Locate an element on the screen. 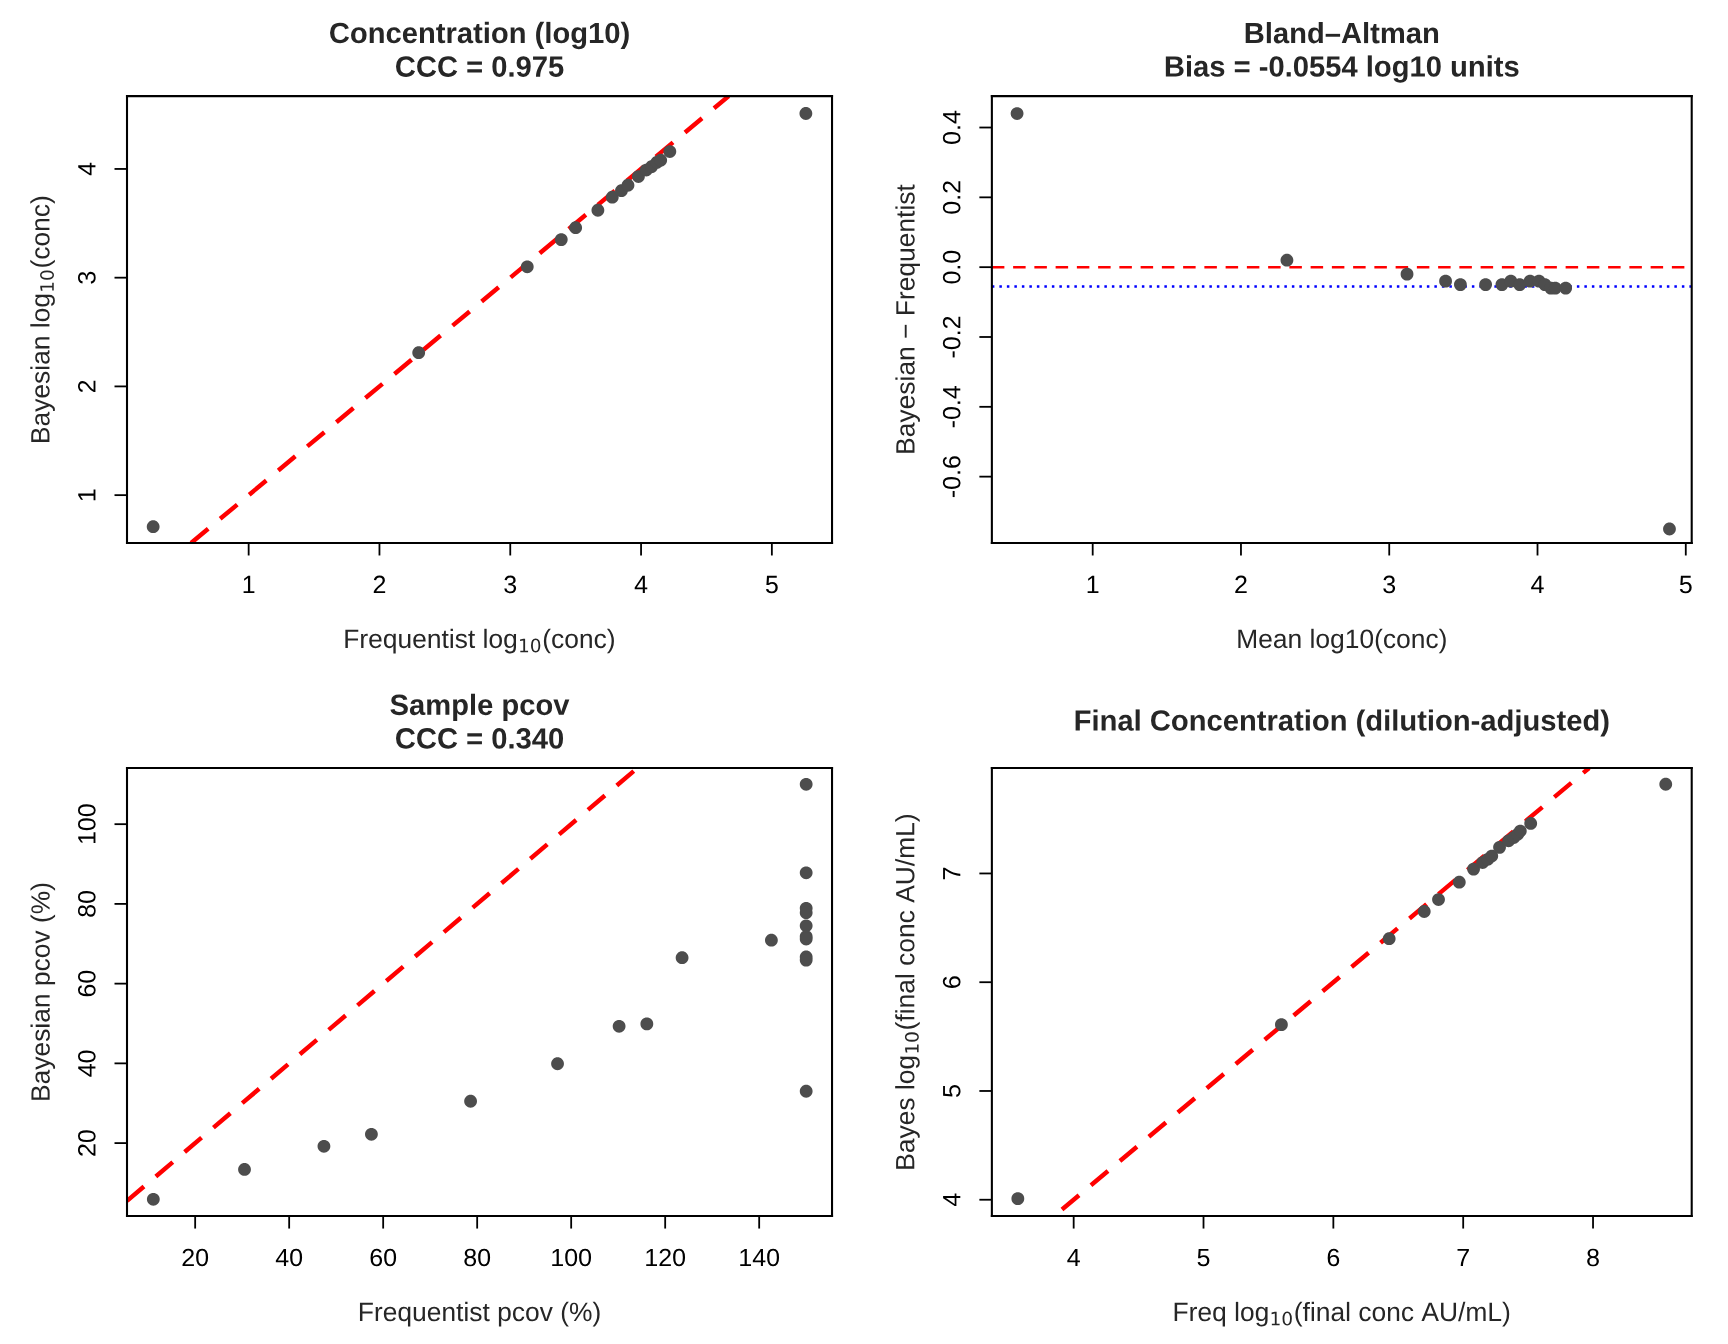 This screenshot has height=1344, width=1728. y-axis-title: Bayes log$_{10}$(final conc AU/mL) is located at coordinates (907, 992).